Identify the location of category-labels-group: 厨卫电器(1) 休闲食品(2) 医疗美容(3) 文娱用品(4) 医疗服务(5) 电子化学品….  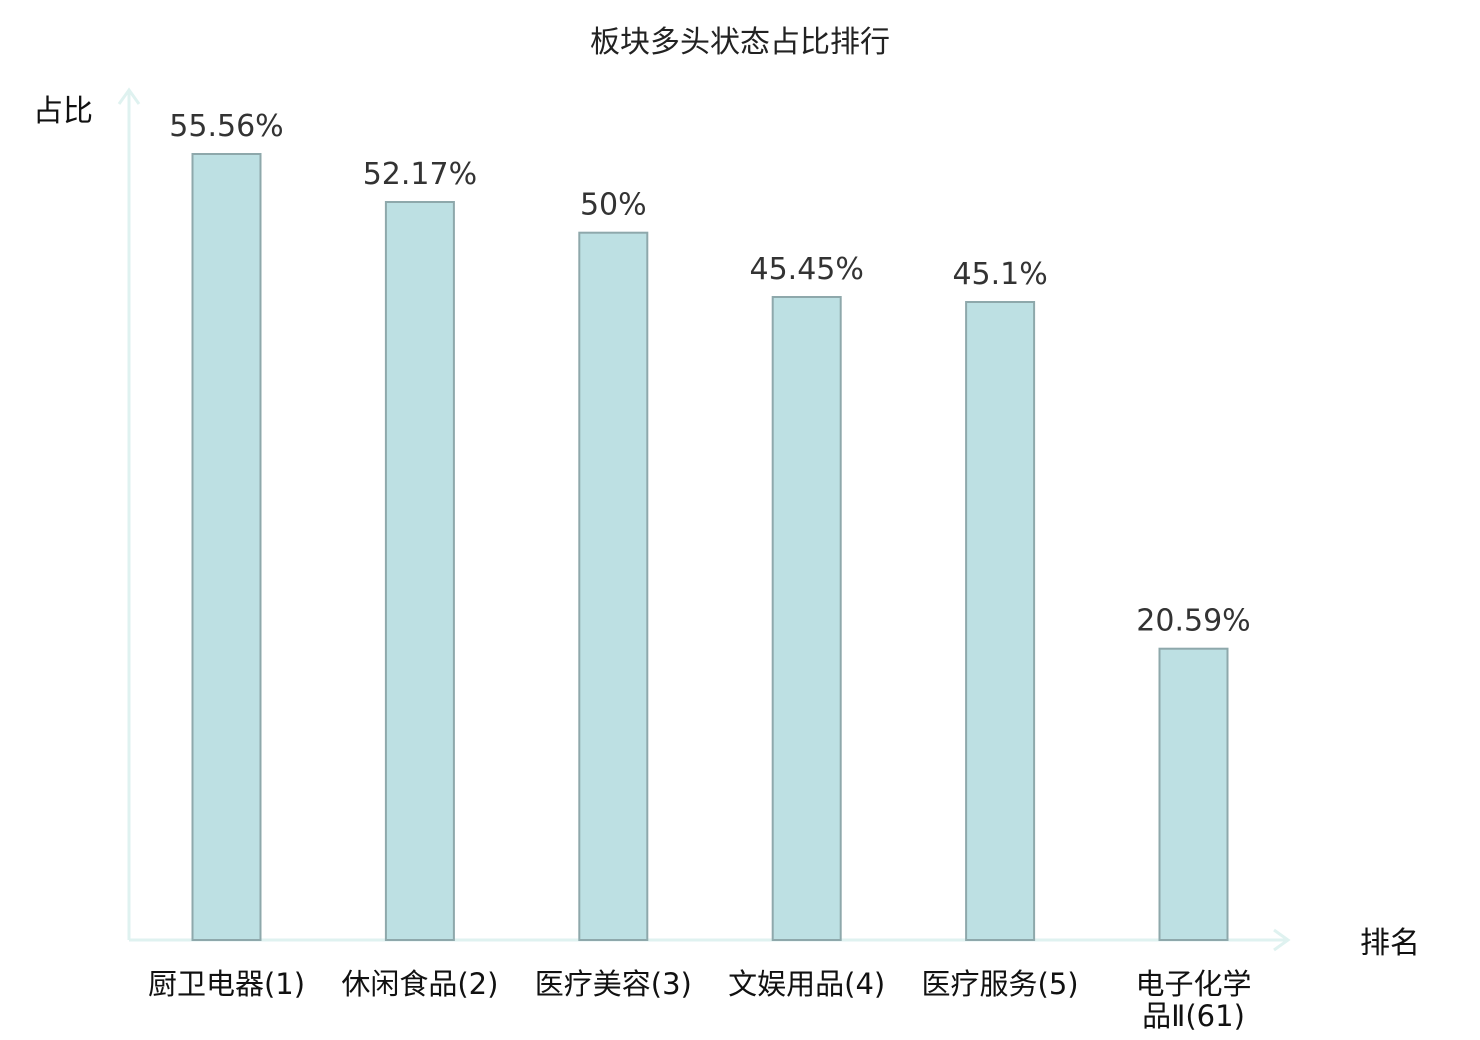
(700, 1000).